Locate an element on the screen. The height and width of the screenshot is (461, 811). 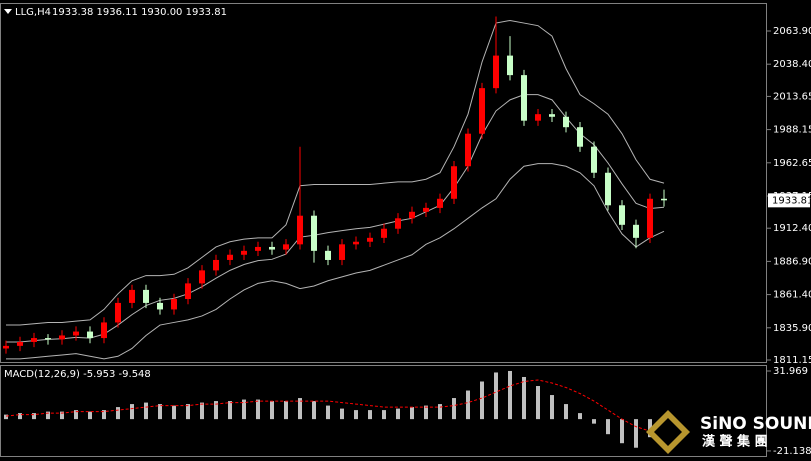
y-tick-label: 1962.65 is located at coordinates (792, 163).